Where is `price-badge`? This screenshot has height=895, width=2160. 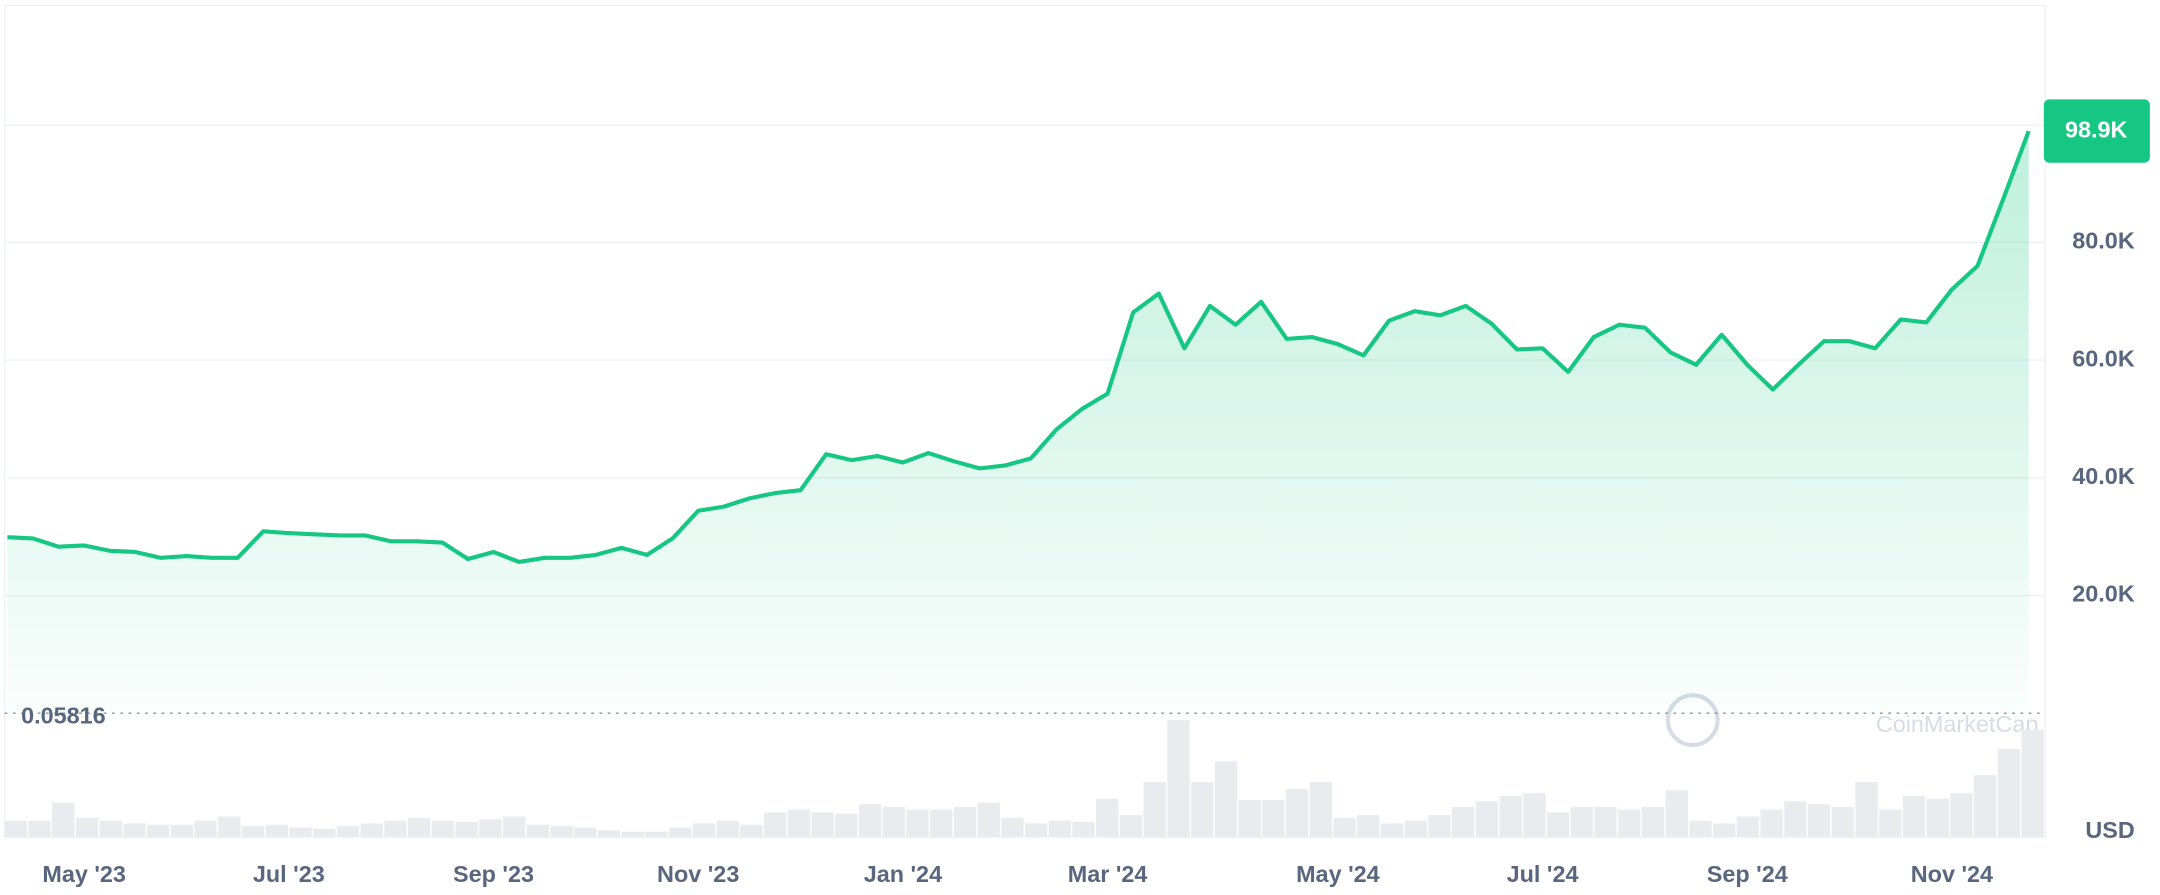
price-badge is located at coordinates (2096, 131).